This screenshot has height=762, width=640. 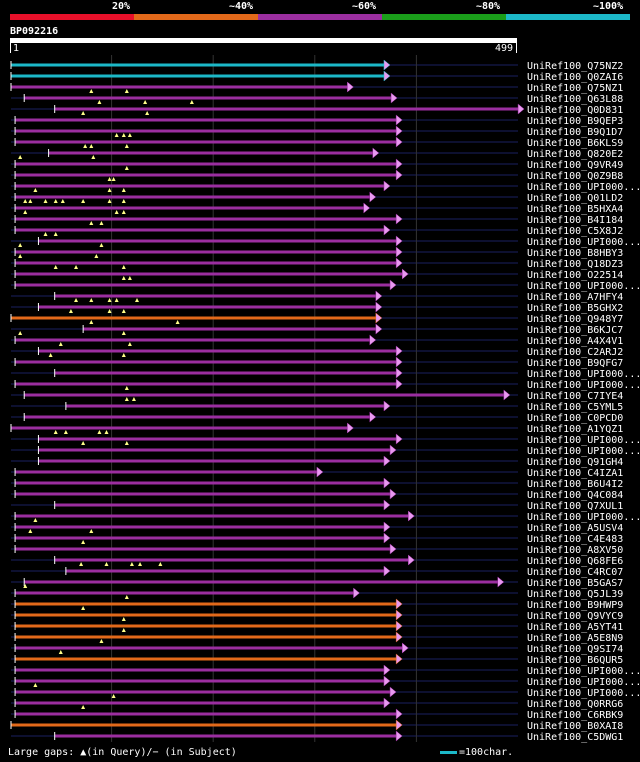 What do you see at coordinates (575, 253) in the screenshot?
I see `hit-label: UniRef100_B8HBY3` at bounding box center [575, 253].